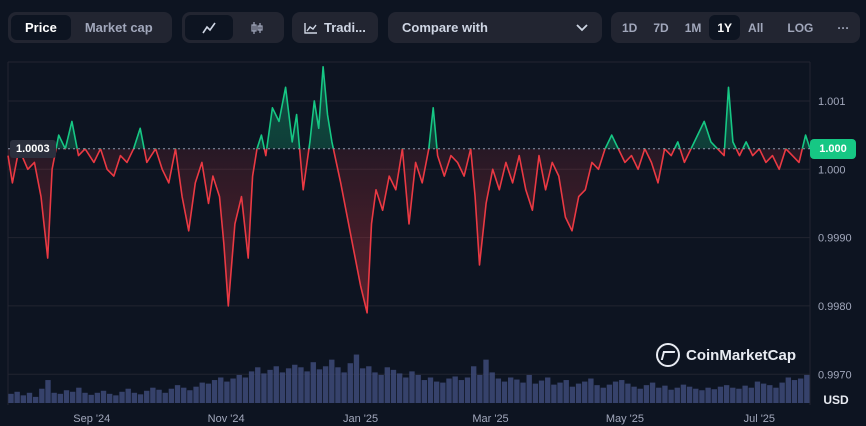 This screenshot has height=426, width=866. I want to click on range-1y: 1Y, so click(725, 27).